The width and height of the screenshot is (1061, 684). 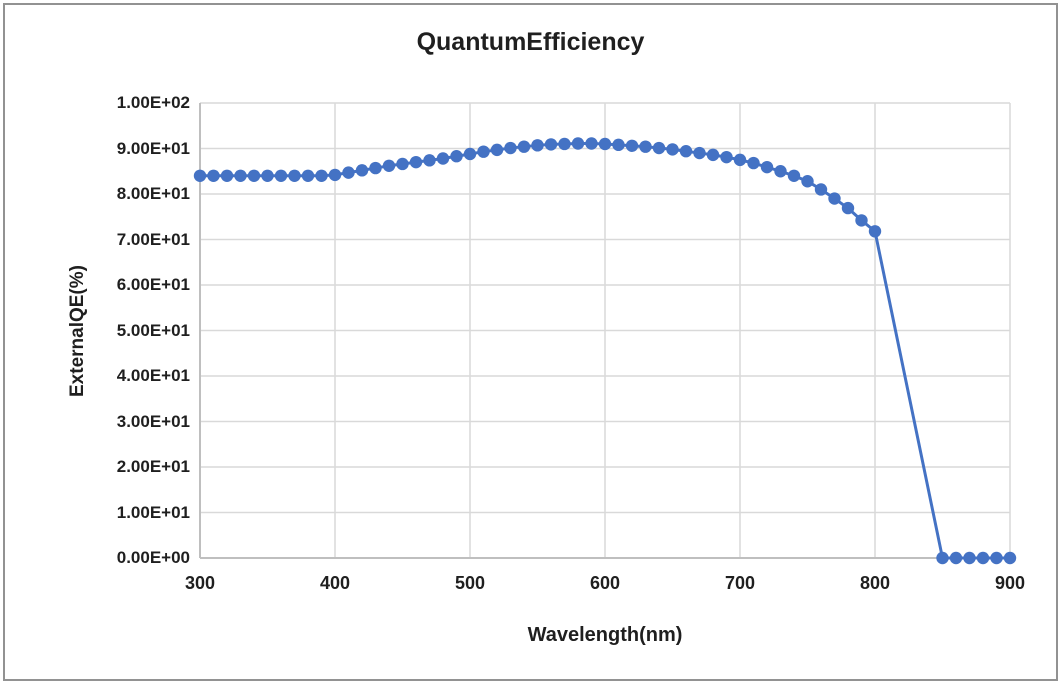 What do you see at coordinates (200, 583) in the screenshot?
I see `x-tick-label: 300` at bounding box center [200, 583].